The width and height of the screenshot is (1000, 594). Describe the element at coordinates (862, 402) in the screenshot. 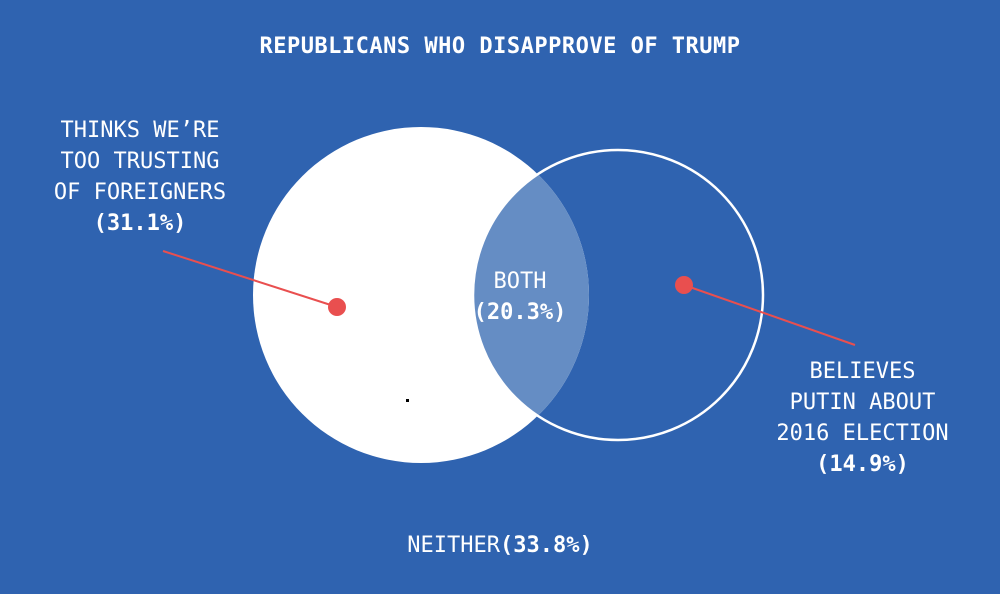

I see `right-set-label-line-2: PUTIN ABOUT` at that location.